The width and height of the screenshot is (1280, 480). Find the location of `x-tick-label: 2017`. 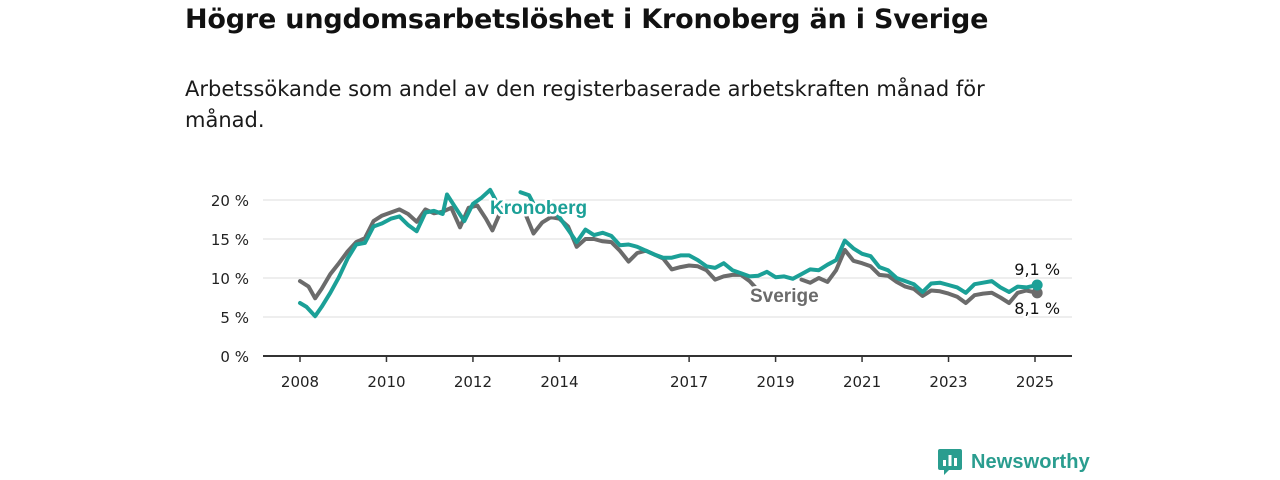

x-tick-label: 2017 is located at coordinates (689, 382).